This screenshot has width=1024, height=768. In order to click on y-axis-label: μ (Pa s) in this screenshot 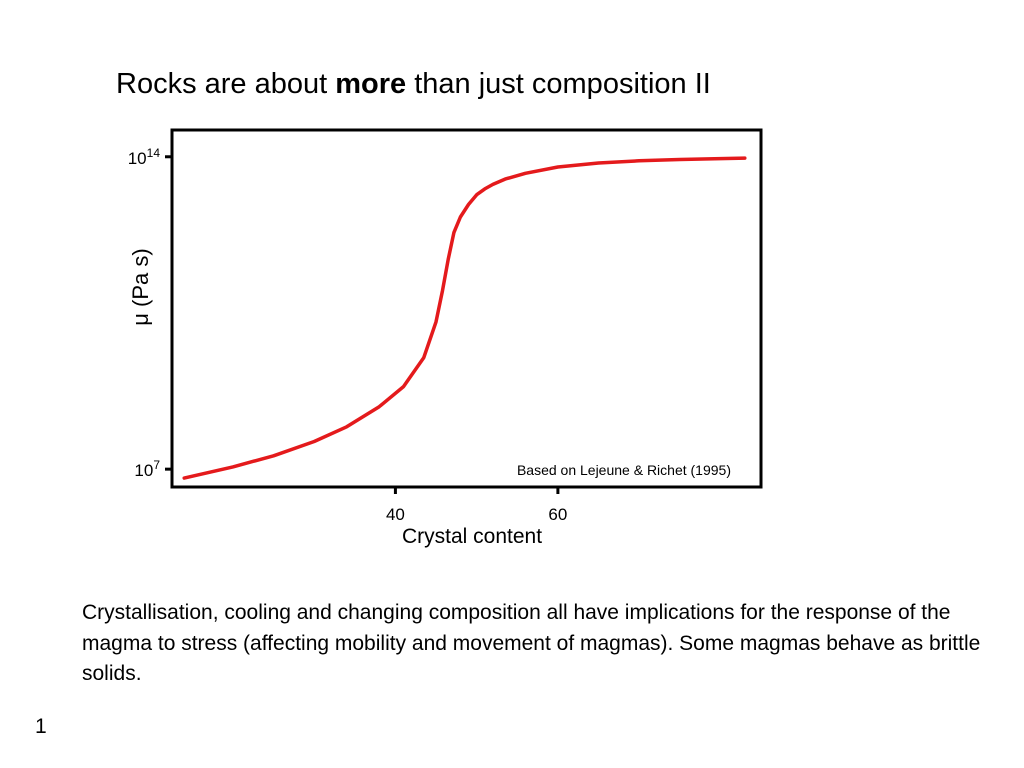, I will do `click(140, 286)`.